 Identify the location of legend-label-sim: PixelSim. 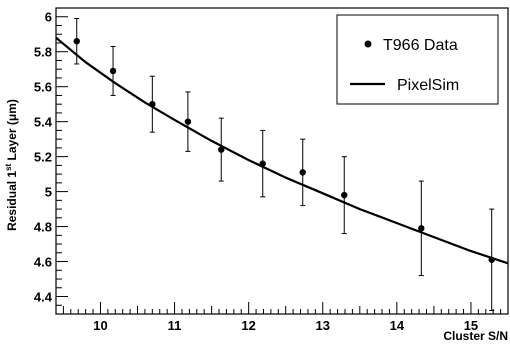
(428, 85).